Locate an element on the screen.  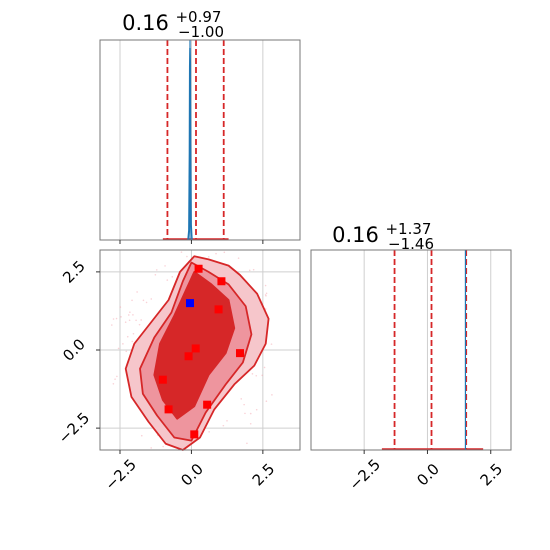
marginal-y-background is located at coordinates (411, 350).